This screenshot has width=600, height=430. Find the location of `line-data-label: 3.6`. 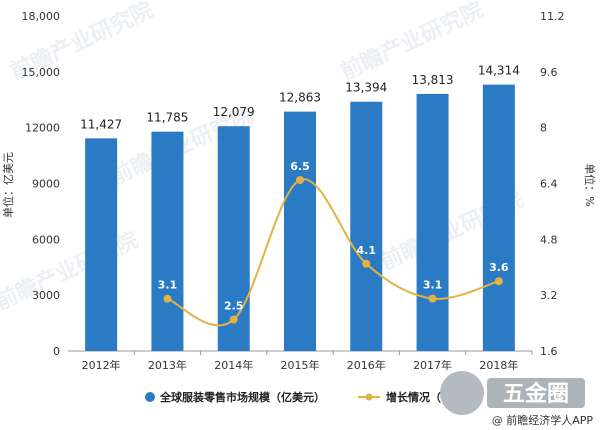

line-data-label: 3.6 is located at coordinates (499, 267).